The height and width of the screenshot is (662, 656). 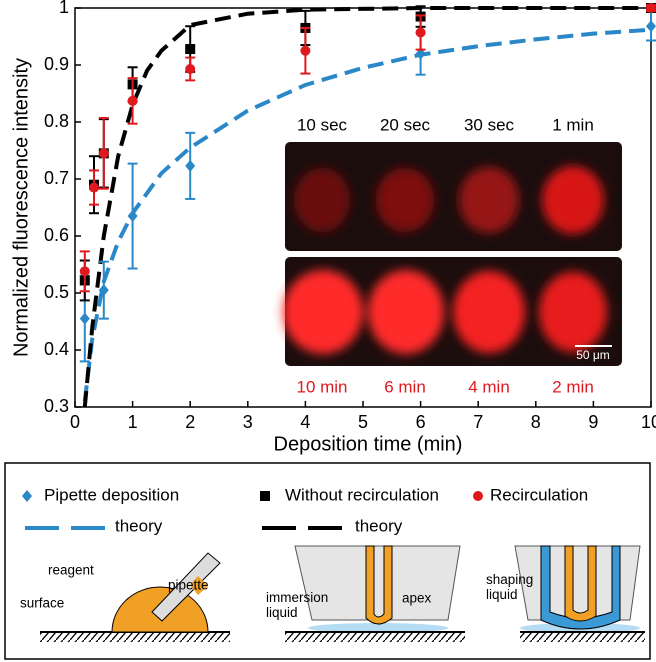 I want to click on pipette-shape, so click(x=186, y=587).